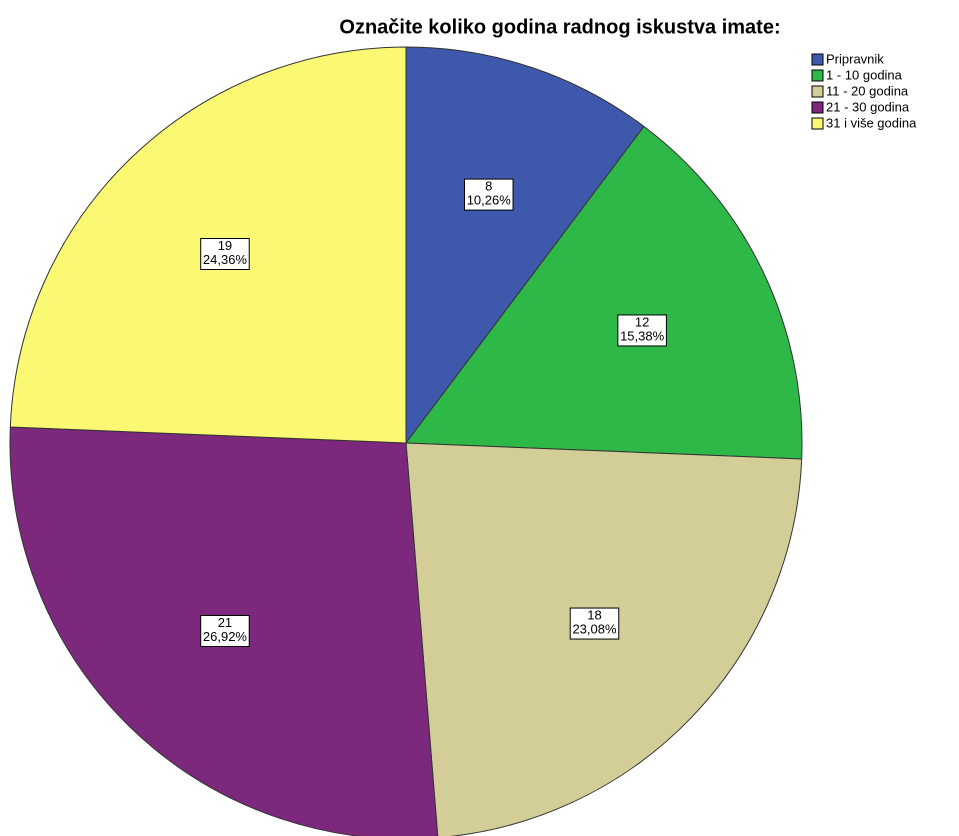 Image resolution: width=959 pixels, height=836 pixels. I want to click on data-label-percent: 23,08%, so click(594, 628).